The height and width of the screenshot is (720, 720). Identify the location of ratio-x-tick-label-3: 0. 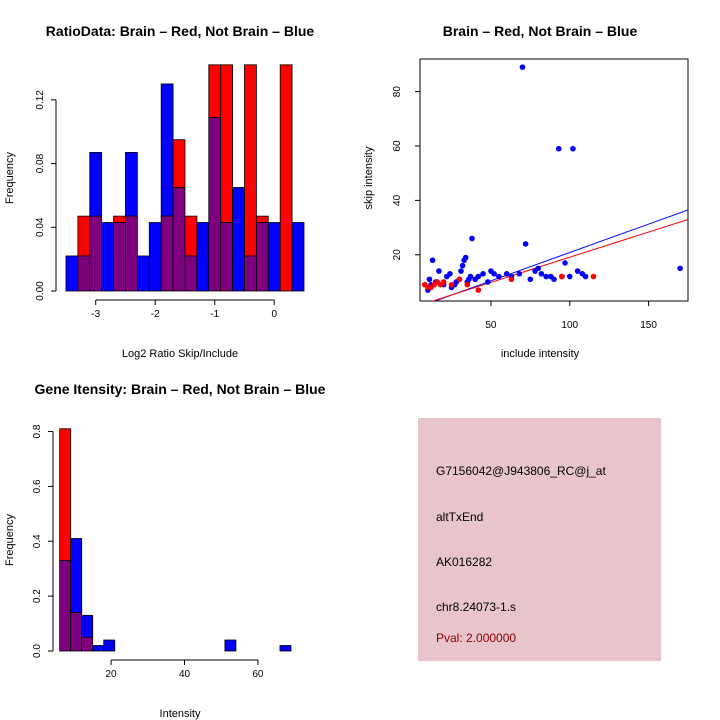
(274, 314).